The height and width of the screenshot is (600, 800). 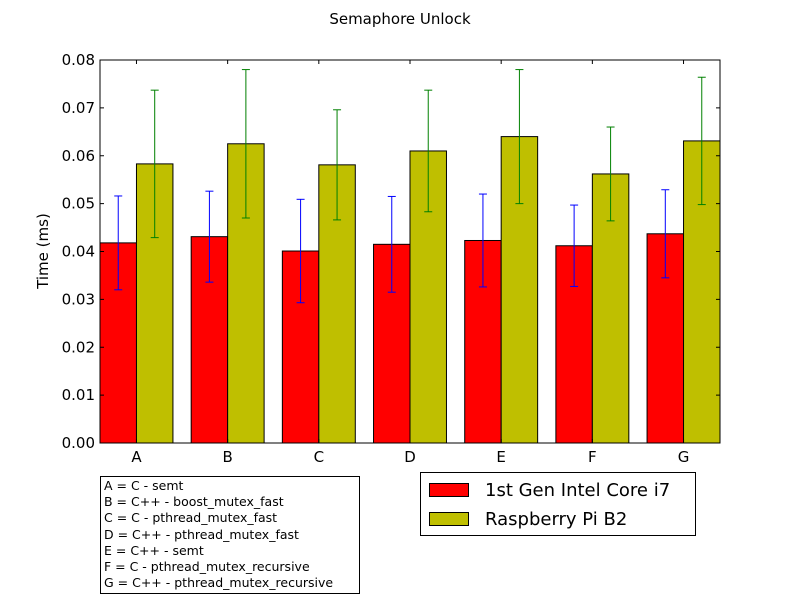 What do you see at coordinates (154, 550) in the screenshot?
I see `note-e: E = C++ - semt` at bounding box center [154, 550].